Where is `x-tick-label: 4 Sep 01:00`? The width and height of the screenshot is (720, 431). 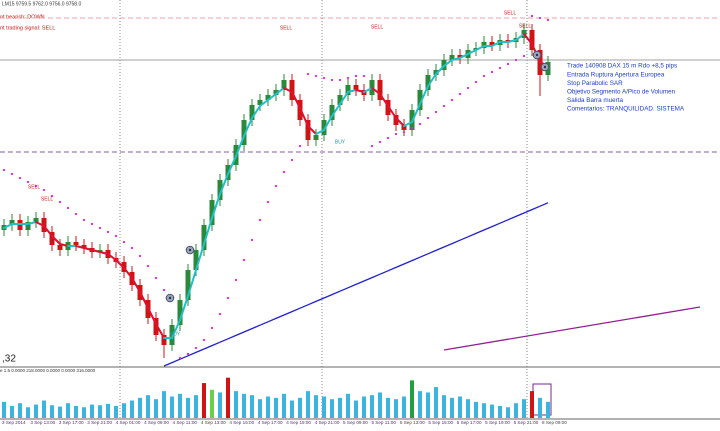
x-tick-label: 4 Sep 01:00 is located at coordinates (128, 422).